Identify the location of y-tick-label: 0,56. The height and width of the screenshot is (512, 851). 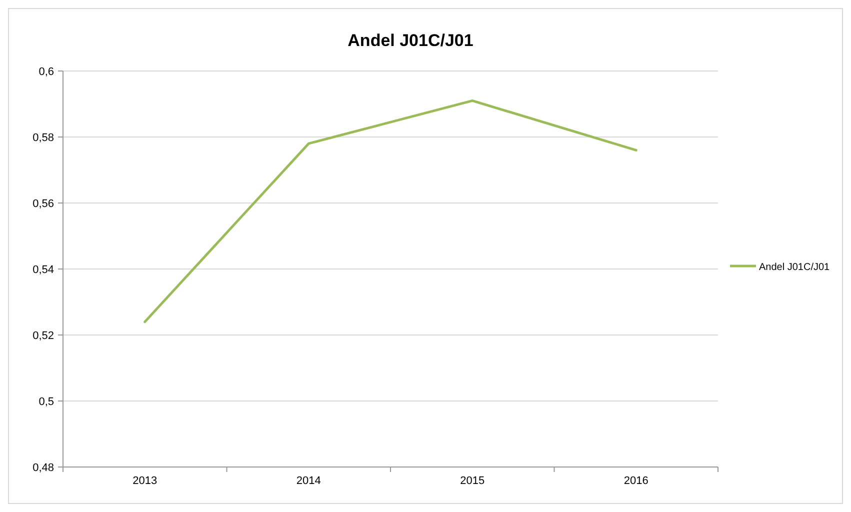
(43, 204).